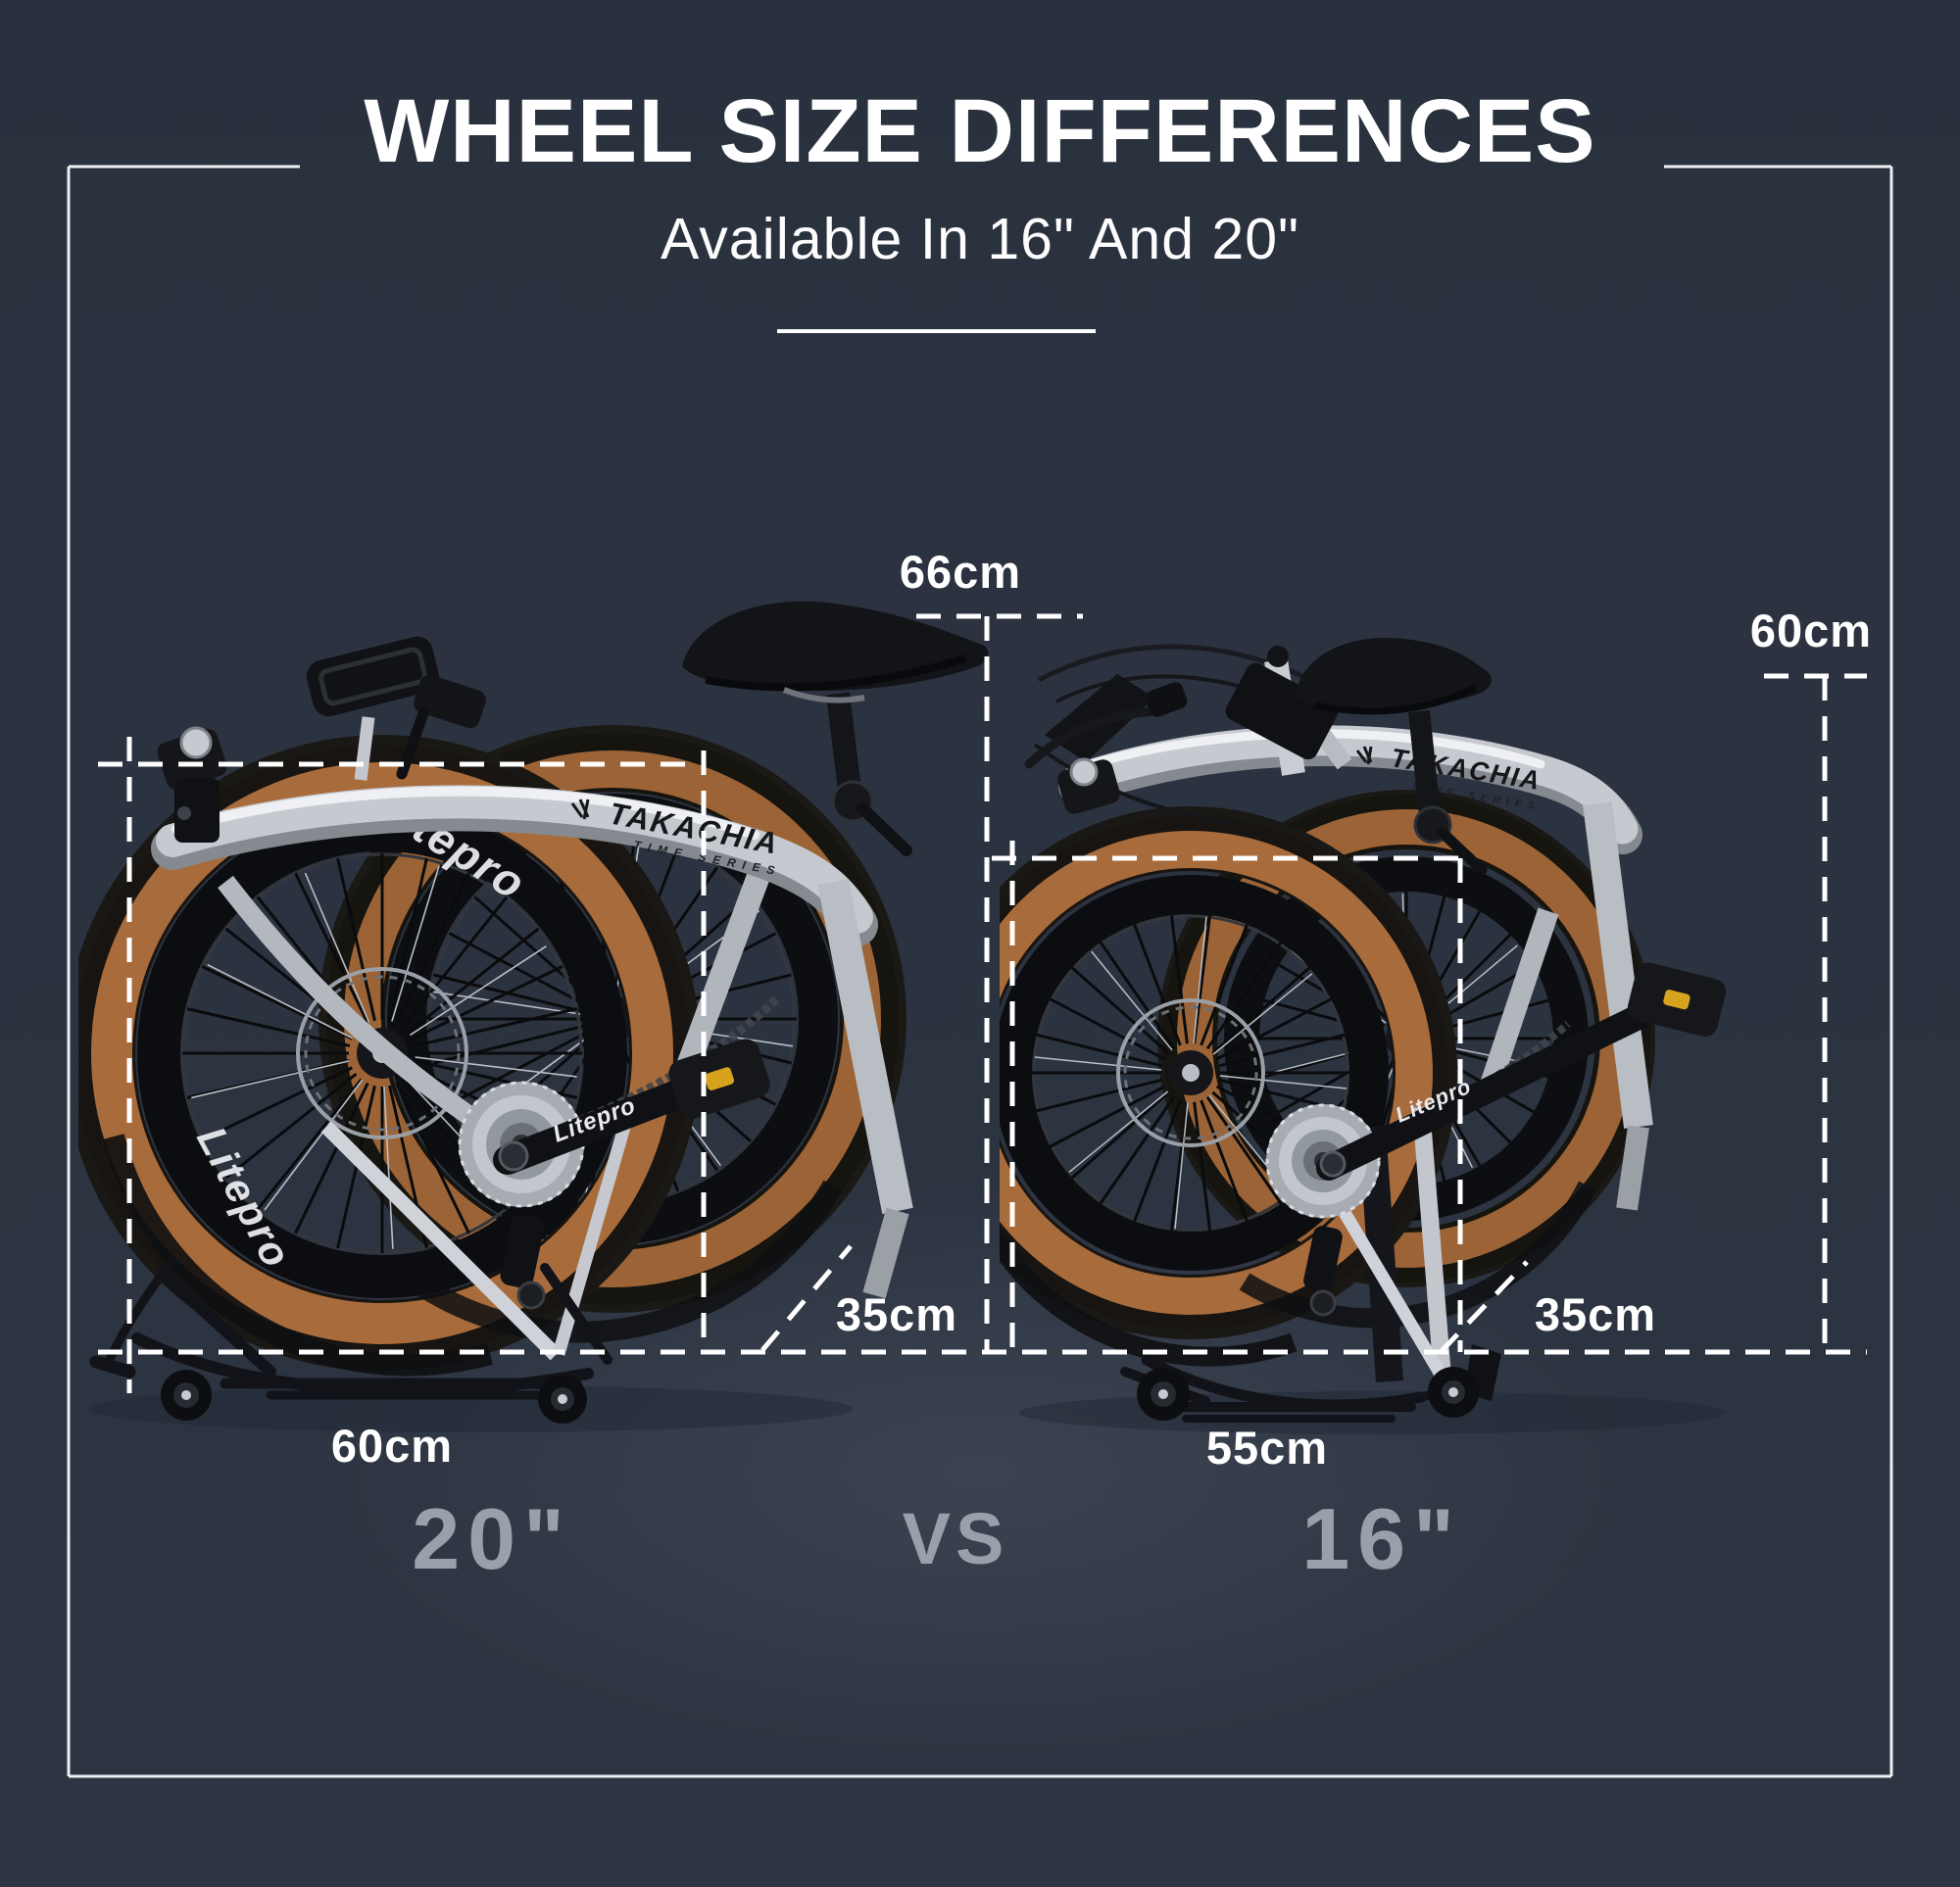  Describe the element at coordinates (1190, 1072) in the screenshot. I see `right-bike-brake-disc` at that location.